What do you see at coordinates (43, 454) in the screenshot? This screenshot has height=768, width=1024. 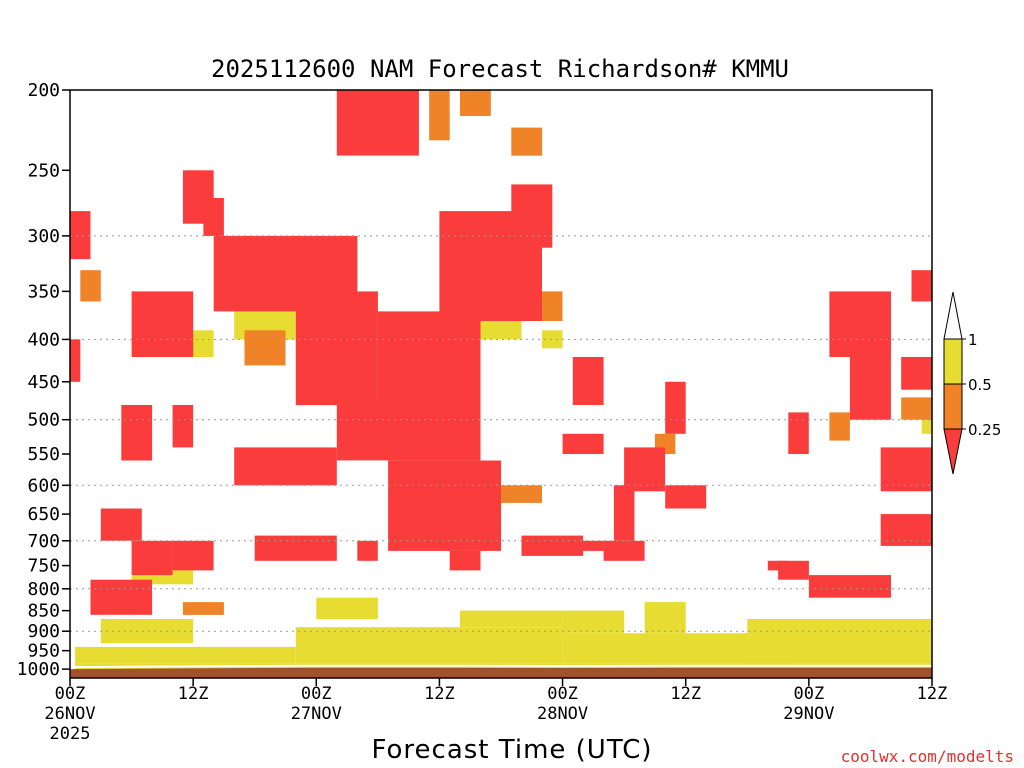 I see `y-tick-label: 550` at bounding box center [43, 454].